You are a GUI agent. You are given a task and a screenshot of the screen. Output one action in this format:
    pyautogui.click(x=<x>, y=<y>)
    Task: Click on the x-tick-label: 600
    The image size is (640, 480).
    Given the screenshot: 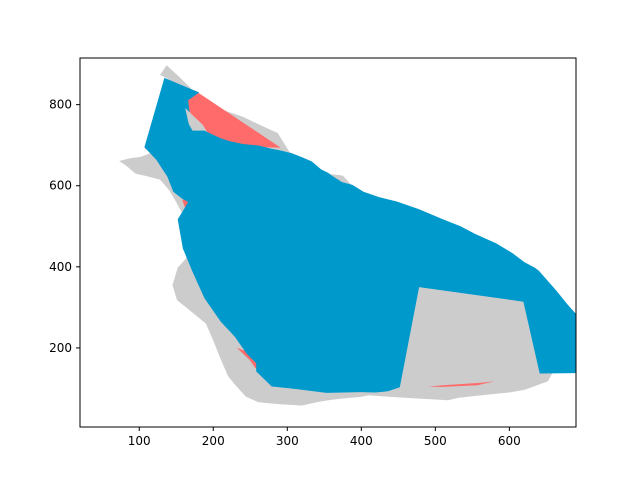 What is the action you would take?
    pyautogui.click(x=509, y=441)
    